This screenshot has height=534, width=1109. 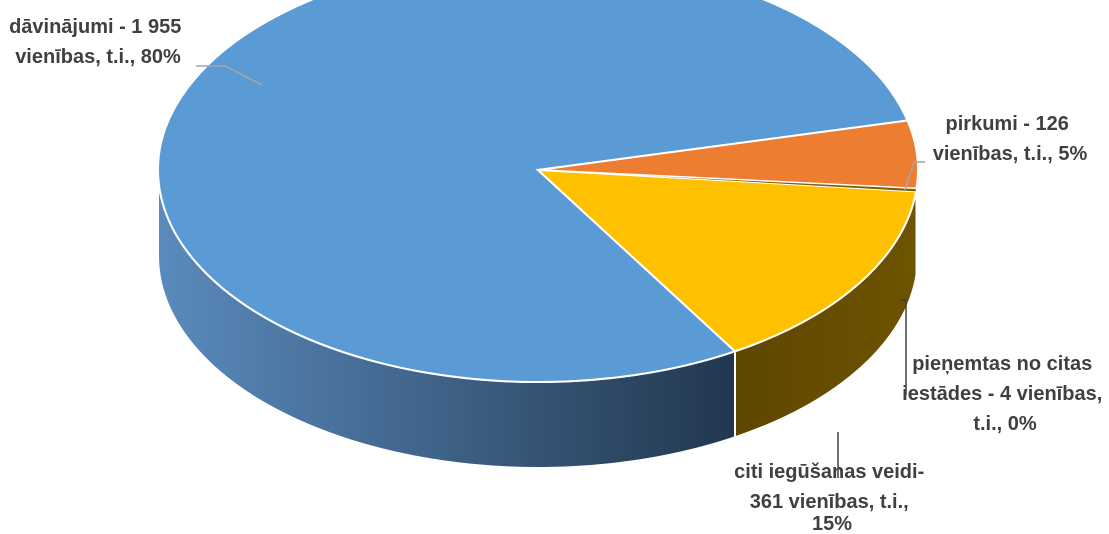 What do you see at coordinates (1007, 124) in the screenshot?
I see `label-pirkumi-line1: pirkumi - 126` at bounding box center [1007, 124].